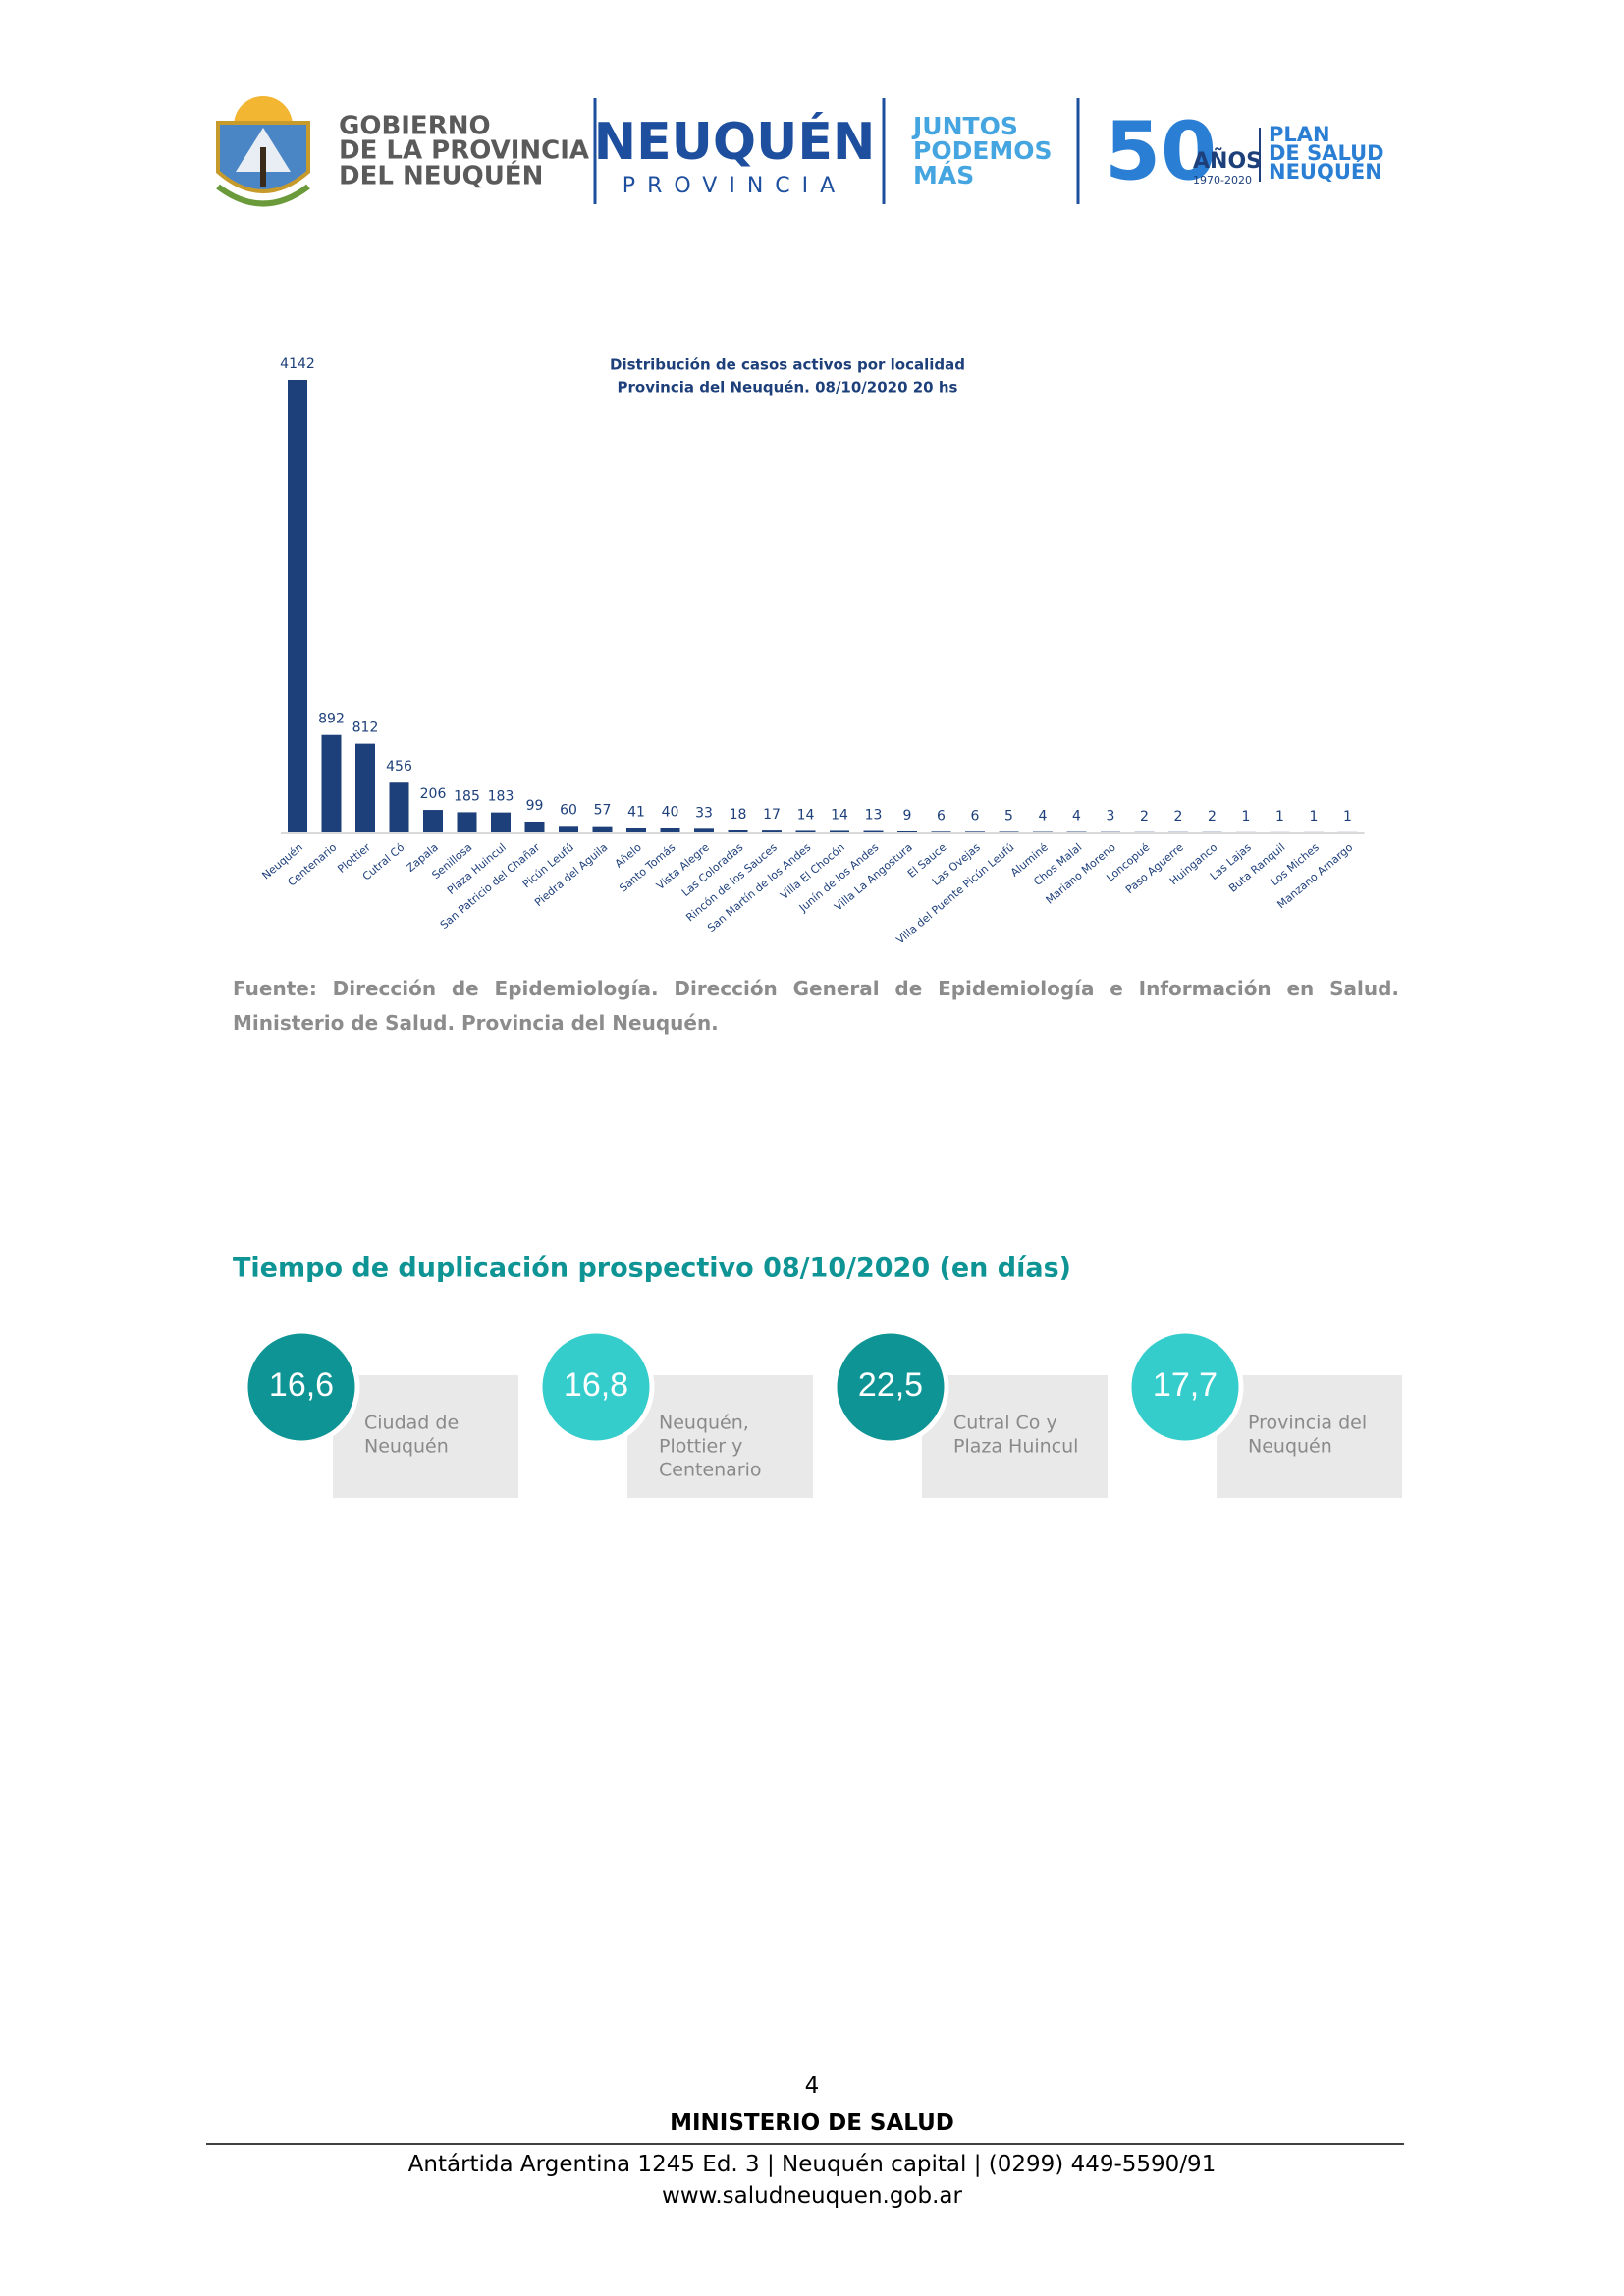 Image resolution: width=1624 pixels, height=2296 pixels. Describe the element at coordinates (704, 813) in the screenshot. I see `value-label: 33` at that location.